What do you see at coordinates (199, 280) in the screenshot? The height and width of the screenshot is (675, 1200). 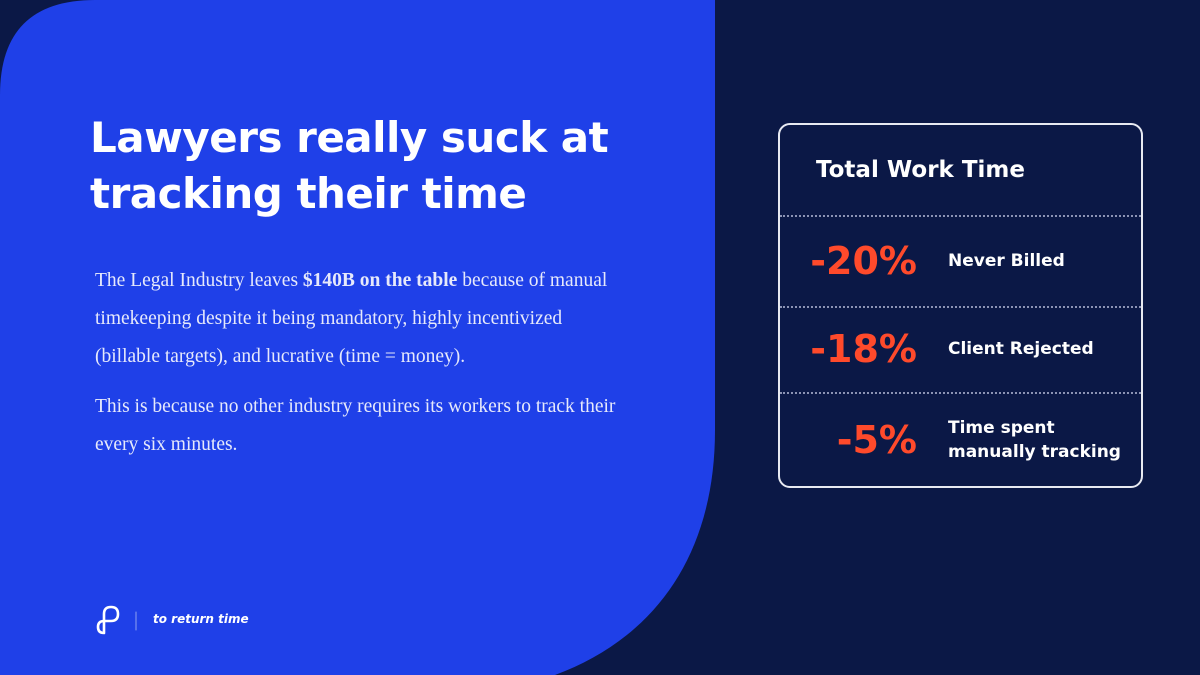 I see `text: The Legal Industry leaves` at bounding box center [199, 280].